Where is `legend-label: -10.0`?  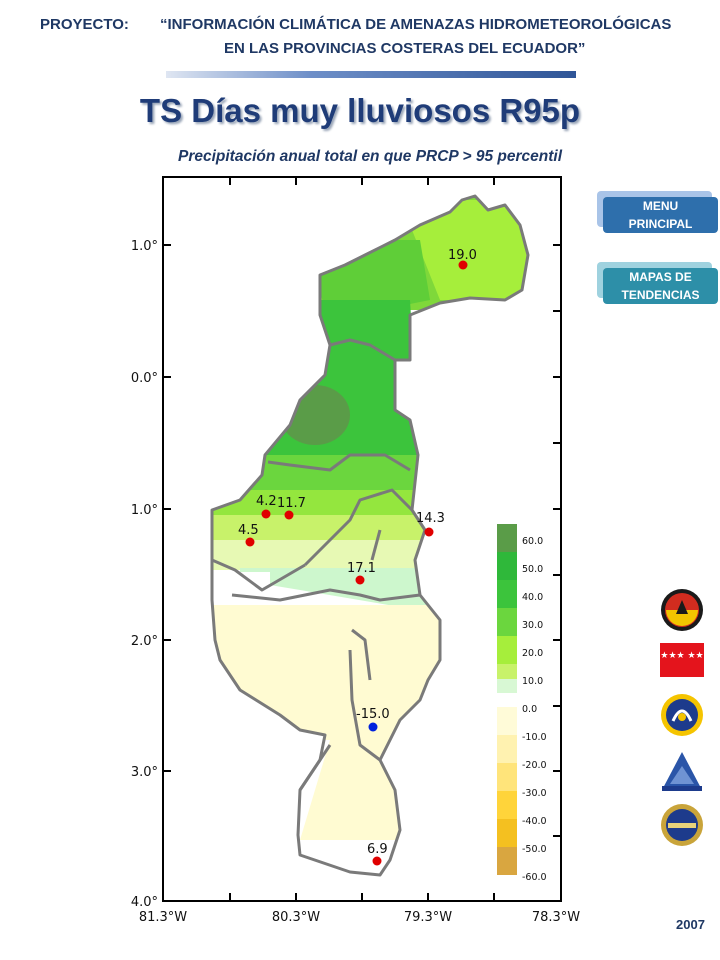
legend-label: -10.0 is located at coordinates (534, 737).